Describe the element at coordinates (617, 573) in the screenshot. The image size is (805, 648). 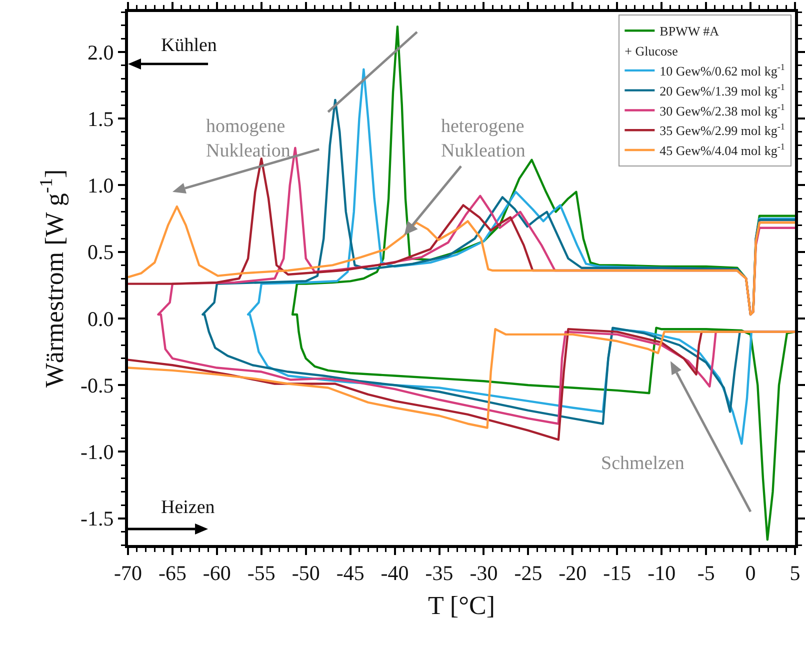
I see `x-tick-label: -15` at that location.